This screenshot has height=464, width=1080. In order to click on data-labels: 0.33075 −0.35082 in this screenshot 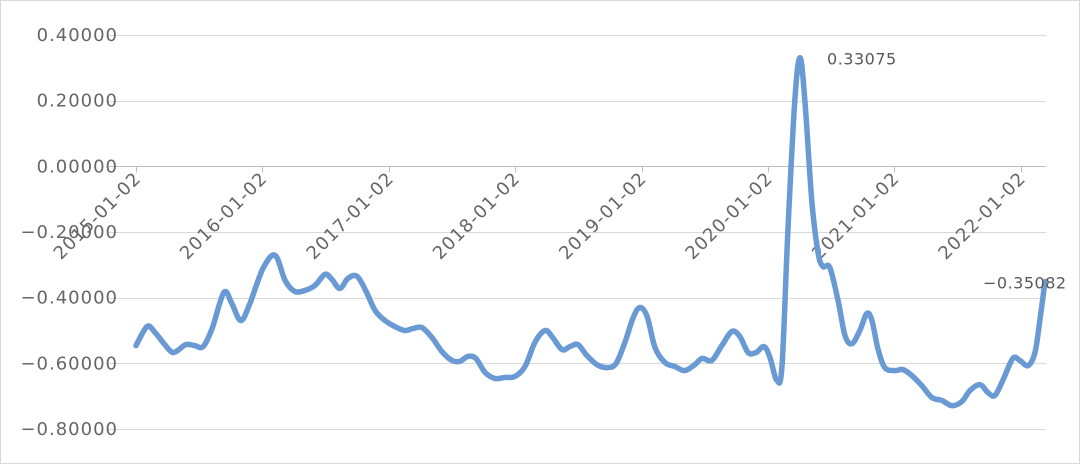, I will do `click(947, 171)`.